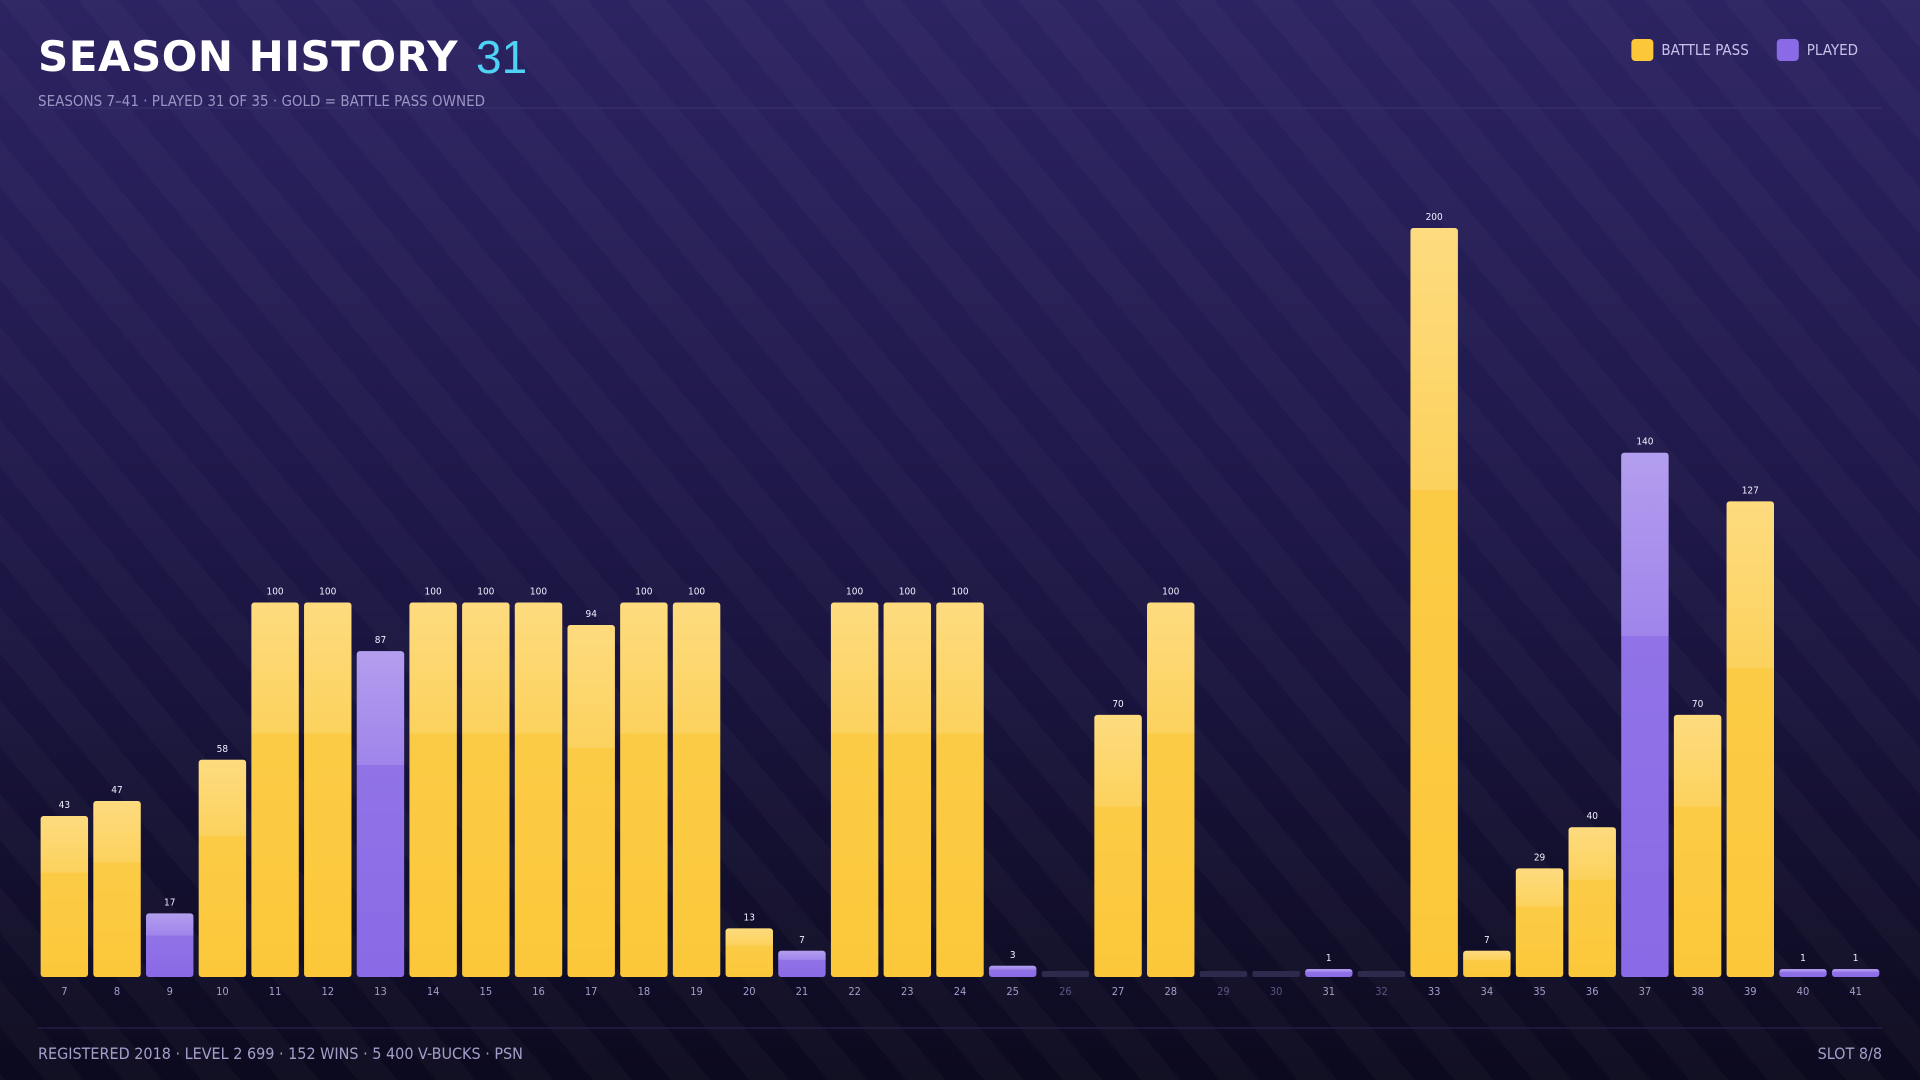  Describe the element at coordinates (1170, 991) in the screenshot. I see `x-tick-label: 28` at that location.